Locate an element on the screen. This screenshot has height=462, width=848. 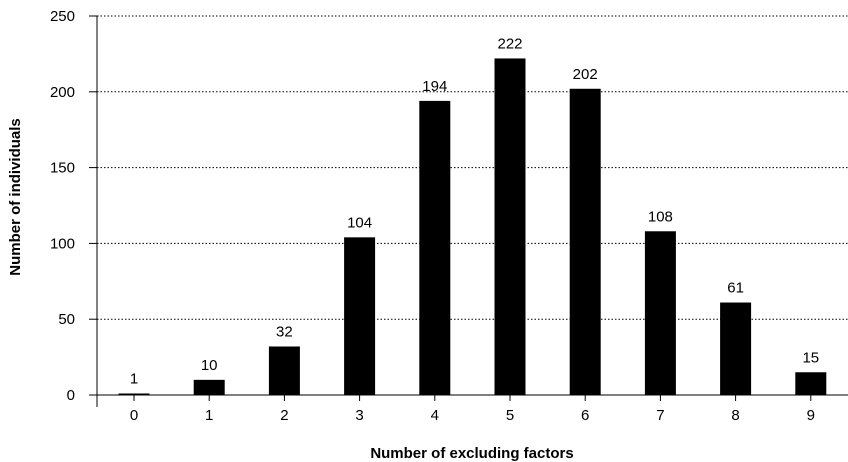
data-label-7: 108 is located at coordinates (660, 216).